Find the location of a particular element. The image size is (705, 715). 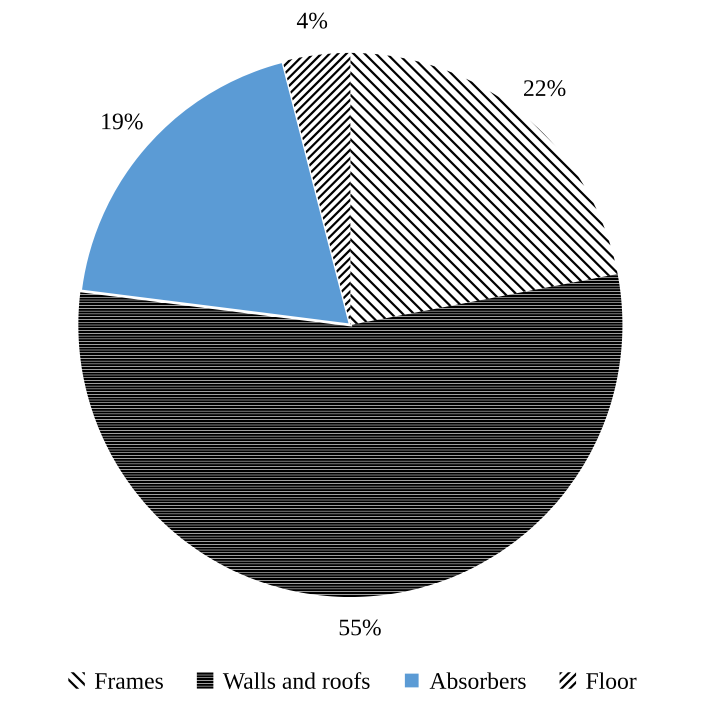

data-label: 55% is located at coordinates (360, 628).